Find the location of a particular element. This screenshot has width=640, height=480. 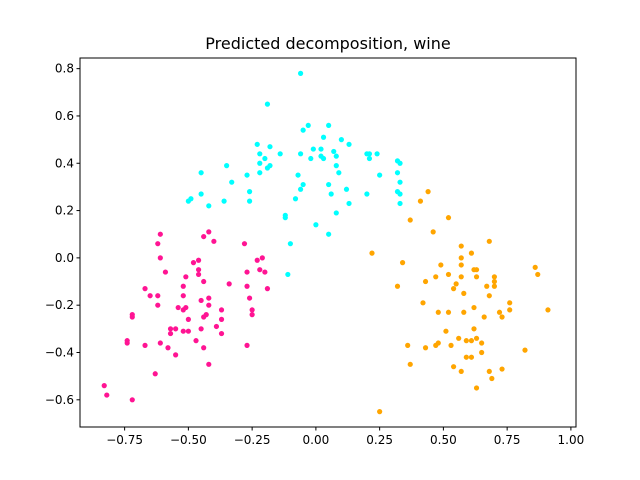

x-tick-label-2: −0.25 is located at coordinates (252, 440).